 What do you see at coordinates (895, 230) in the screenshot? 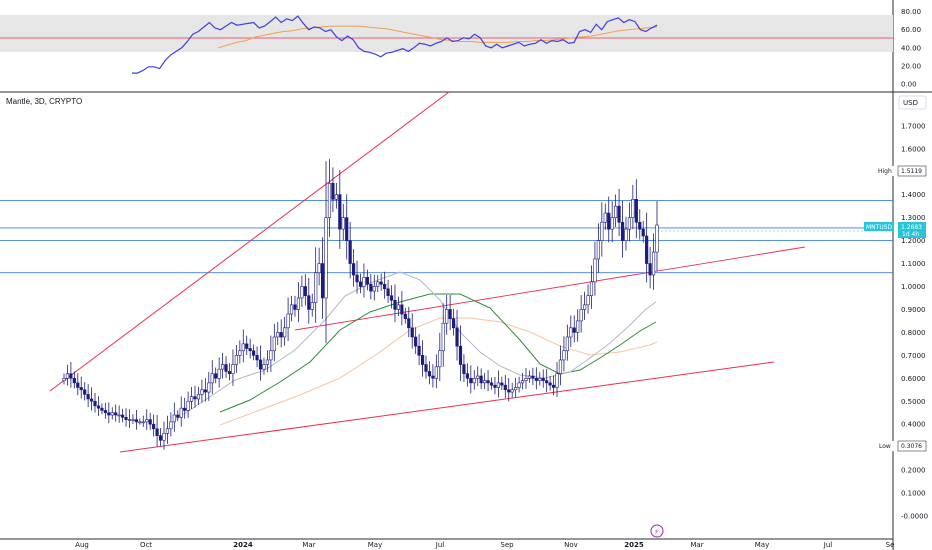
I see `current-price-tag: MNTUSD 1.2683 1d 4h` at bounding box center [895, 230].